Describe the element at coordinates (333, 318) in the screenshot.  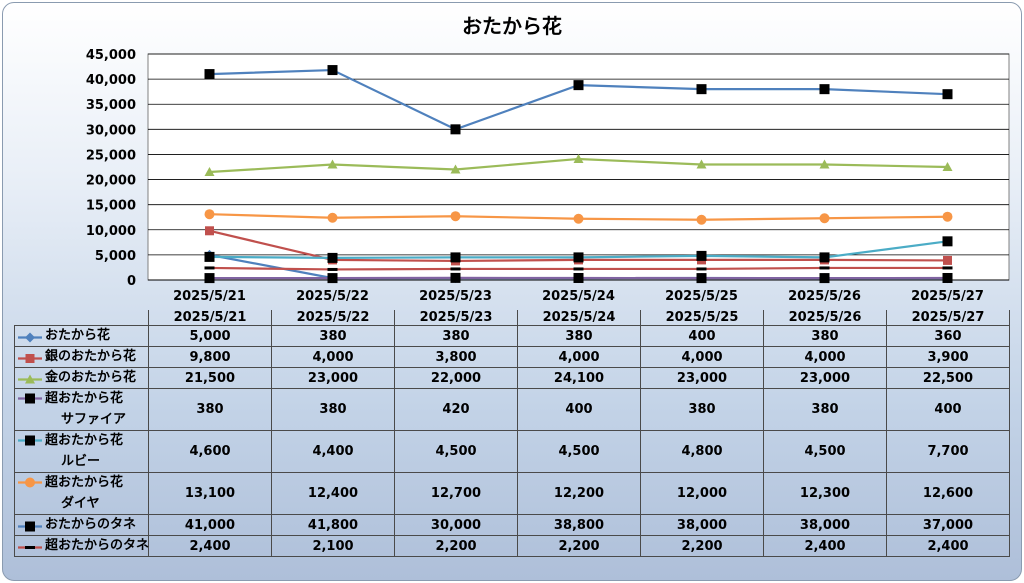
I see `table-header-cell: 2025/5/22` at that location.